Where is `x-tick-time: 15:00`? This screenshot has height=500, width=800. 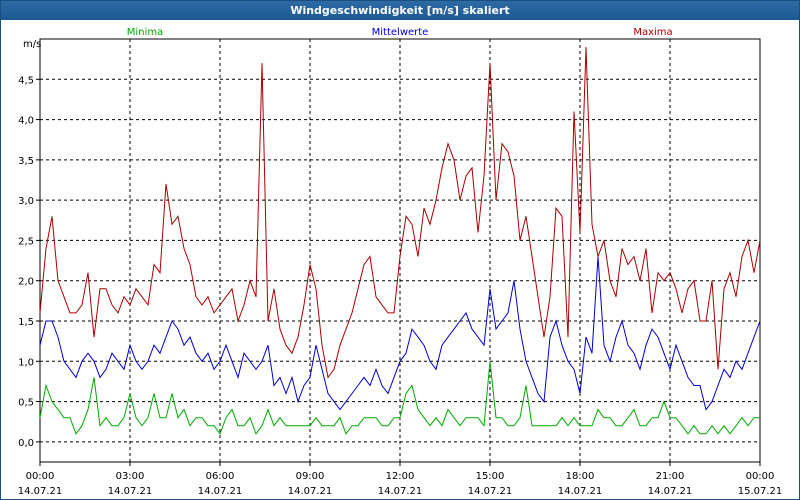
x-tick-time: 15:00 is located at coordinates (490, 476).